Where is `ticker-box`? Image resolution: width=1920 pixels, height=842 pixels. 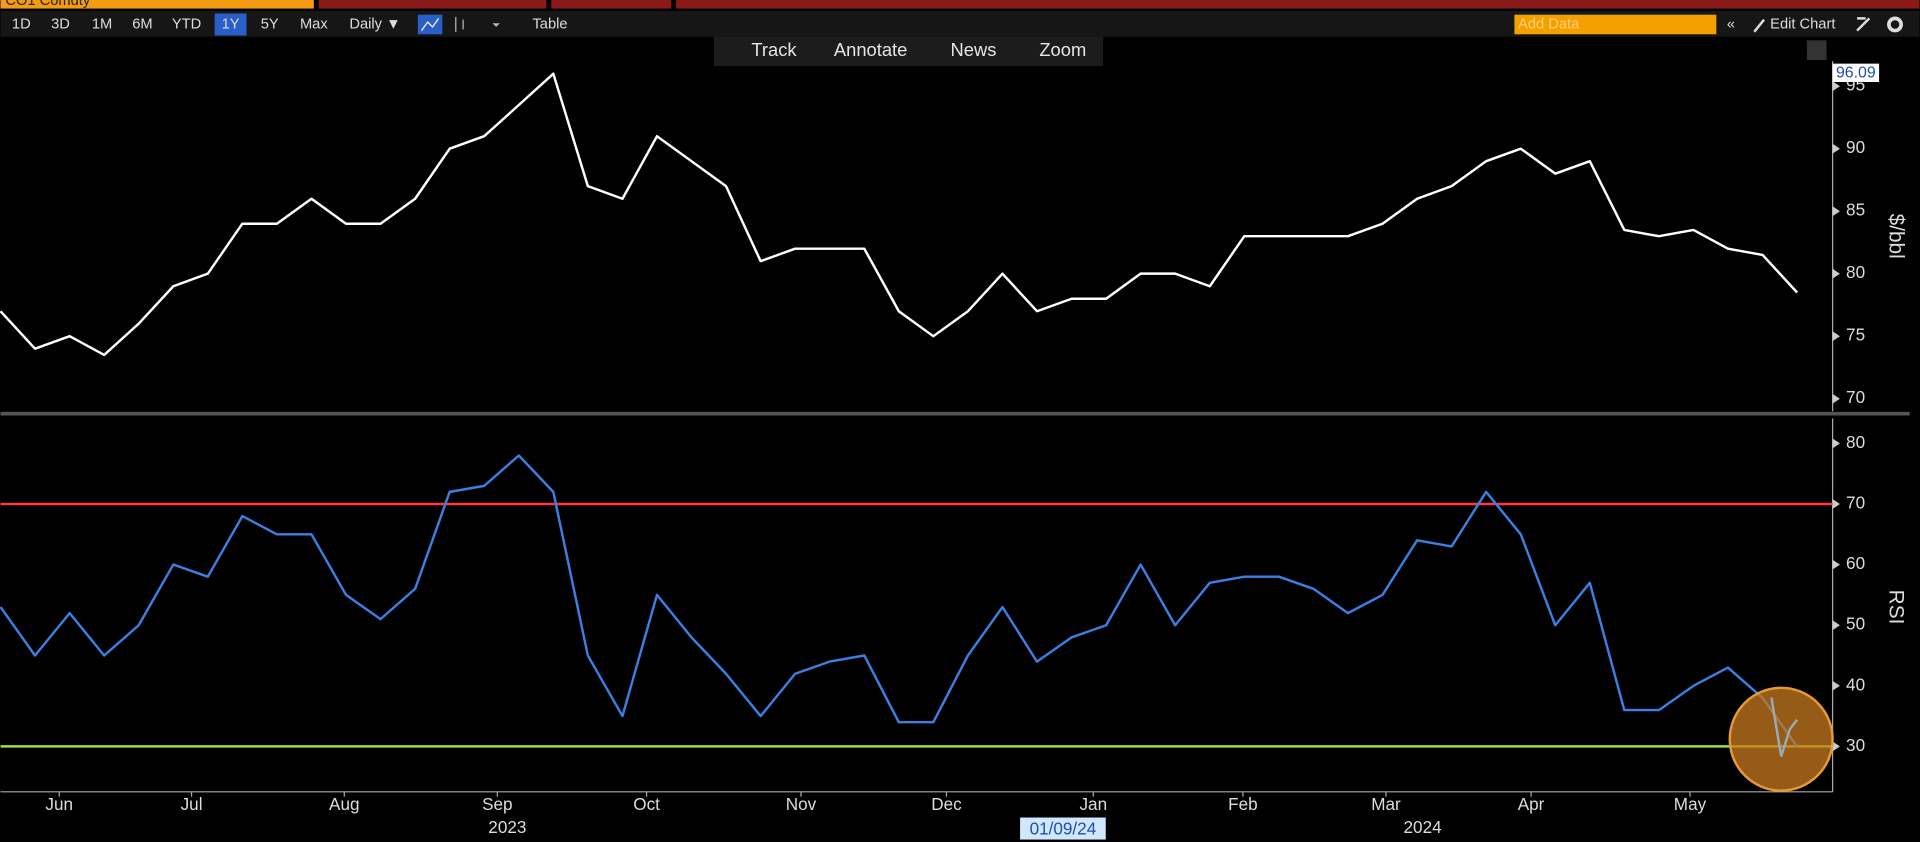
ticker-box is located at coordinates (157, 4).